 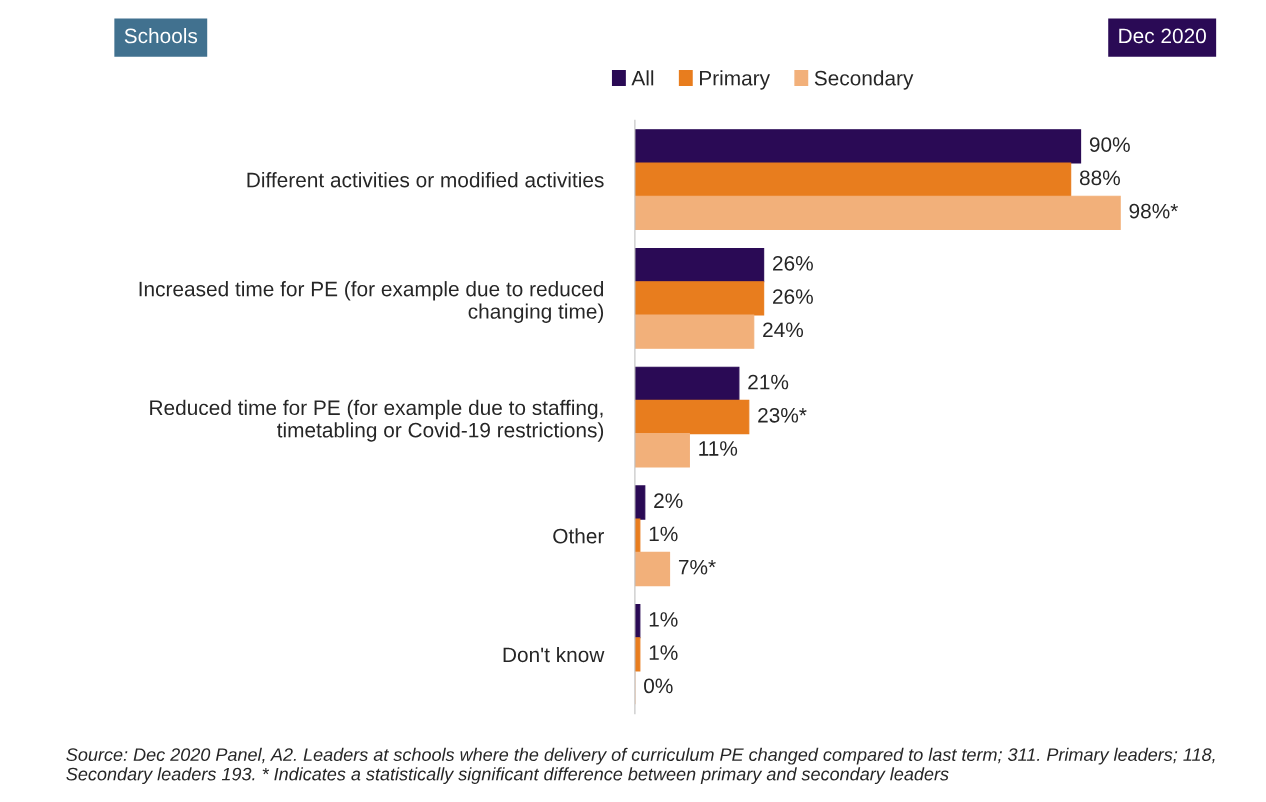 What do you see at coordinates (371, 302) in the screenshot?
I see `y-tick-label: Increased time for PE (for example due to reduced changing time)` at bounding box center [371, 302].